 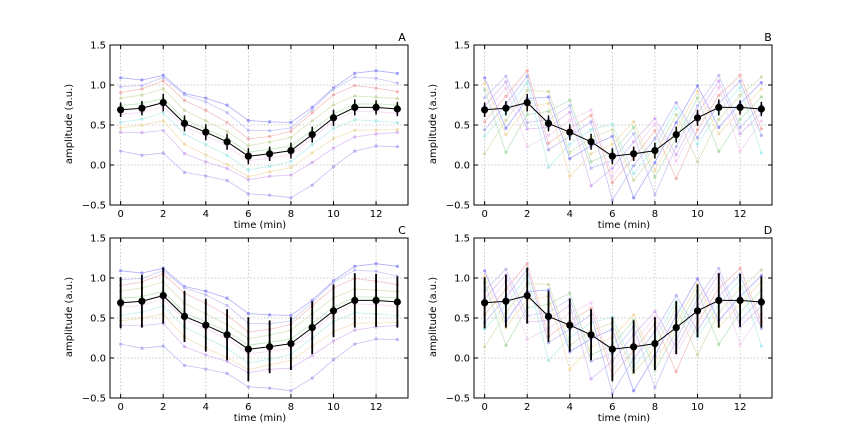 What do you see at coordinates (333, 282) in the screenshot?
I see `panel-c-trace-2-point` at bounding box center [333, 282].